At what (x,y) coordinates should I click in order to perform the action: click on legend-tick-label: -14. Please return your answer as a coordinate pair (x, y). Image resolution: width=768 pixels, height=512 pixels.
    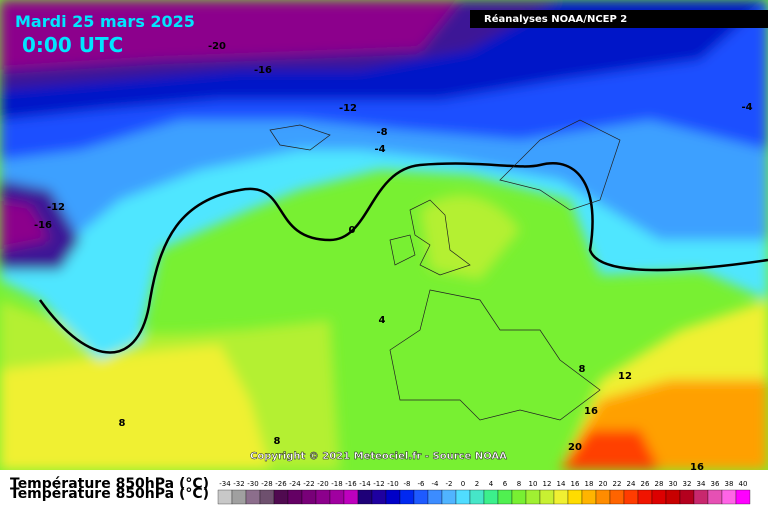
    Looking at the image, I should click on (365, 484).